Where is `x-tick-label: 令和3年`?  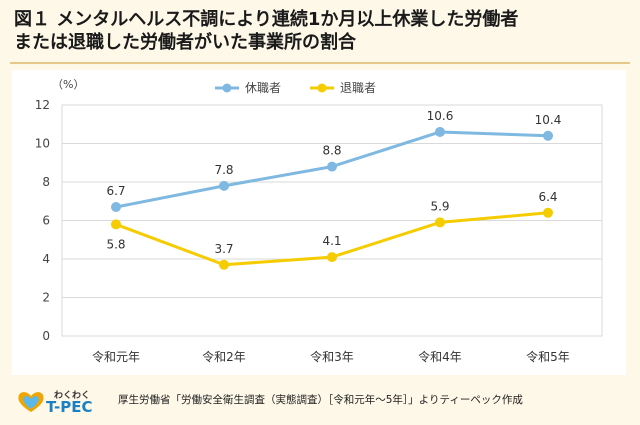
x-tick-label: 令和3年 is located at coordinates (332, 356).